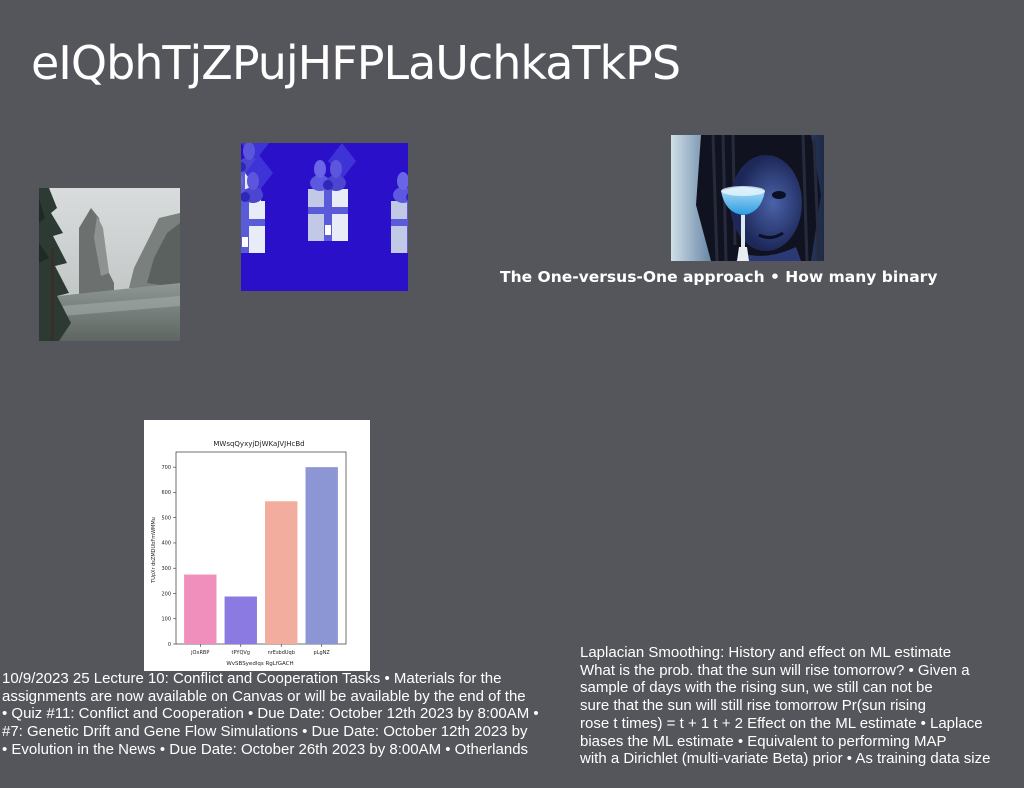 The image size is (1024, 788). I want to click on valley-landscape-image, so click(109, 264).